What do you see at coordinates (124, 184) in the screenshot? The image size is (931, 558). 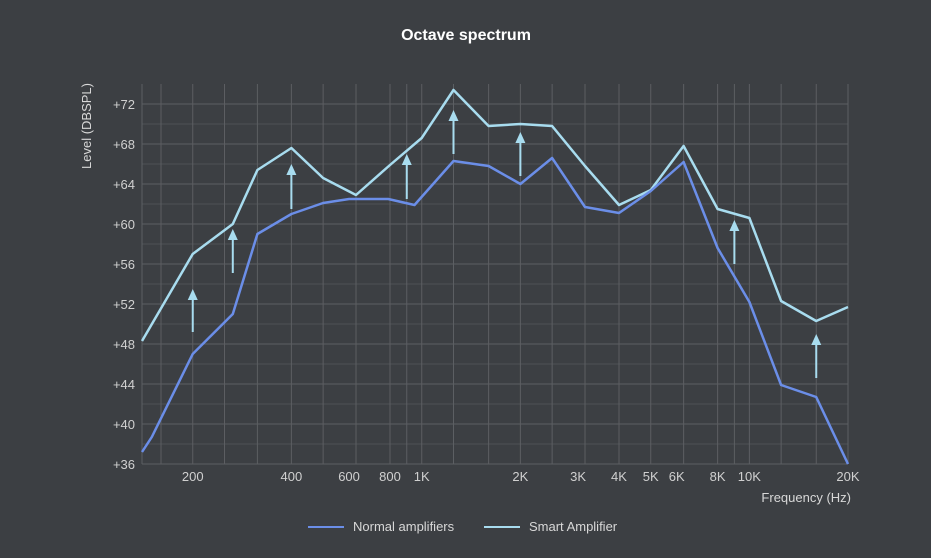 I see `y-tick-label: +64` at bounding box center [124, 184].